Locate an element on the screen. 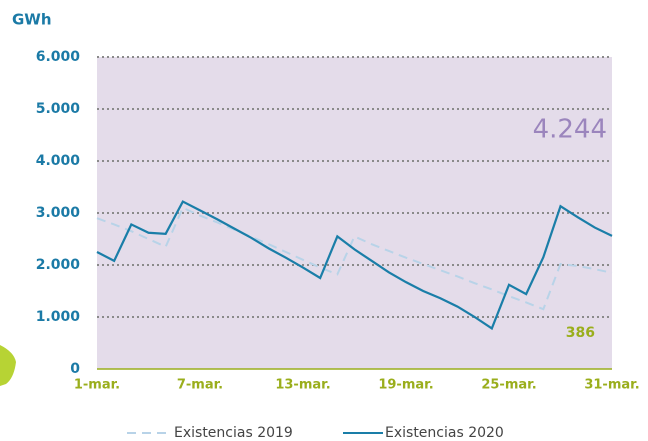  y-tick-label: 1.000 is located at coordinates (58, 317).